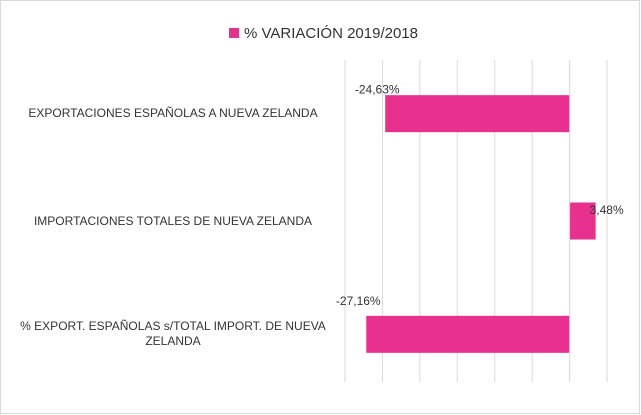  Describe the element at coordinates (358, 301) in the screenshot. I see `data-label: -27,16%` at that location.